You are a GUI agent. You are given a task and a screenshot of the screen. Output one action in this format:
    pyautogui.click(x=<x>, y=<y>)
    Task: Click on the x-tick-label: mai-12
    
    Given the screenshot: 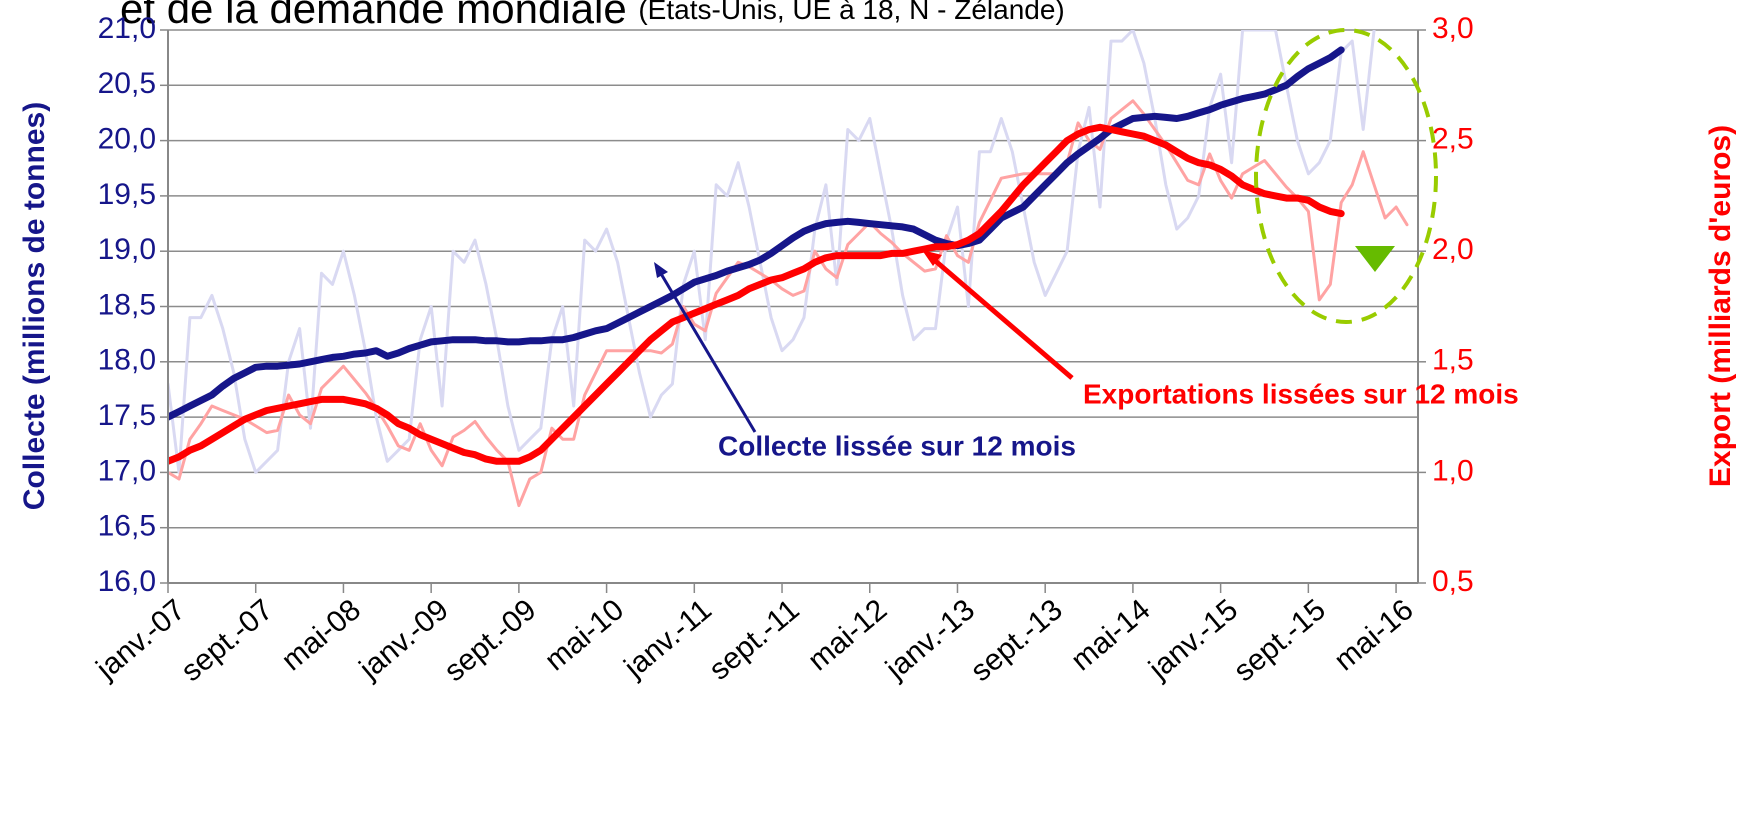 What is the action you would take?
    pyautogui.click(x=847, y=635)
    